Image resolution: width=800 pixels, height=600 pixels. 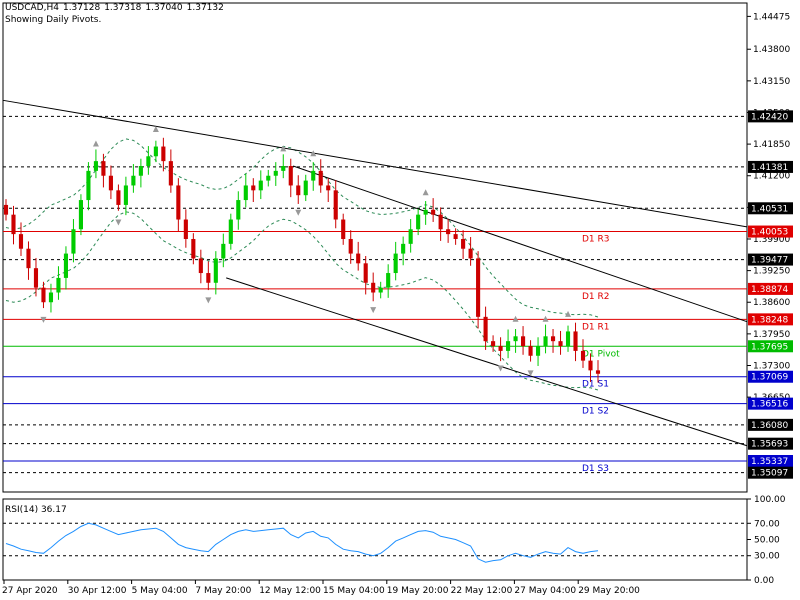 What do you see at coordinates (596, 297) in the screenshot?
I see `pivot-label: D1 R2` at bounding box center [596, 297].